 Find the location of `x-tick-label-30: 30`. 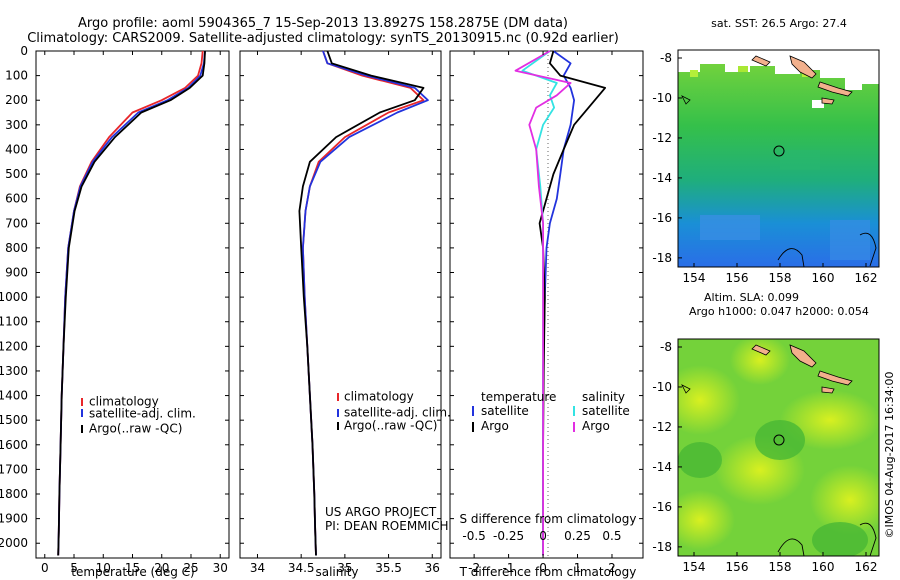

x-tick-label-30: 30 is located at coordinates (220, 568).